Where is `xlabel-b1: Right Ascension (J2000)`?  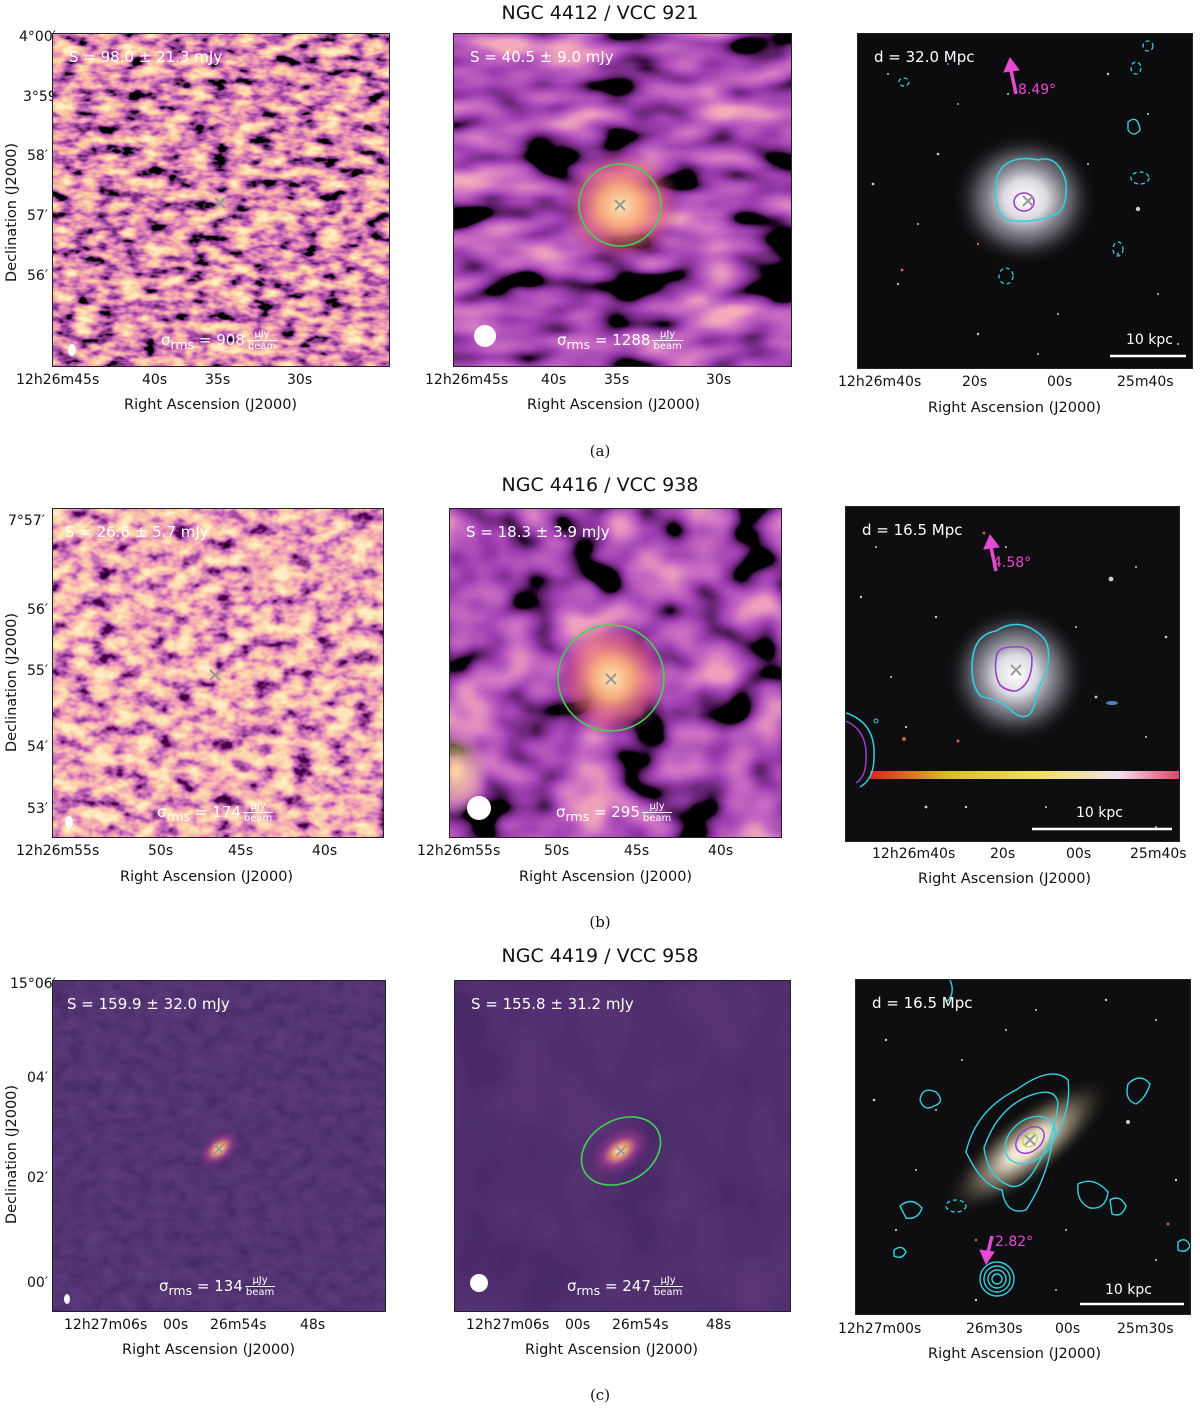 xlabel-b1: Right Ascension (J2000) is located at coordinates (207, 877).